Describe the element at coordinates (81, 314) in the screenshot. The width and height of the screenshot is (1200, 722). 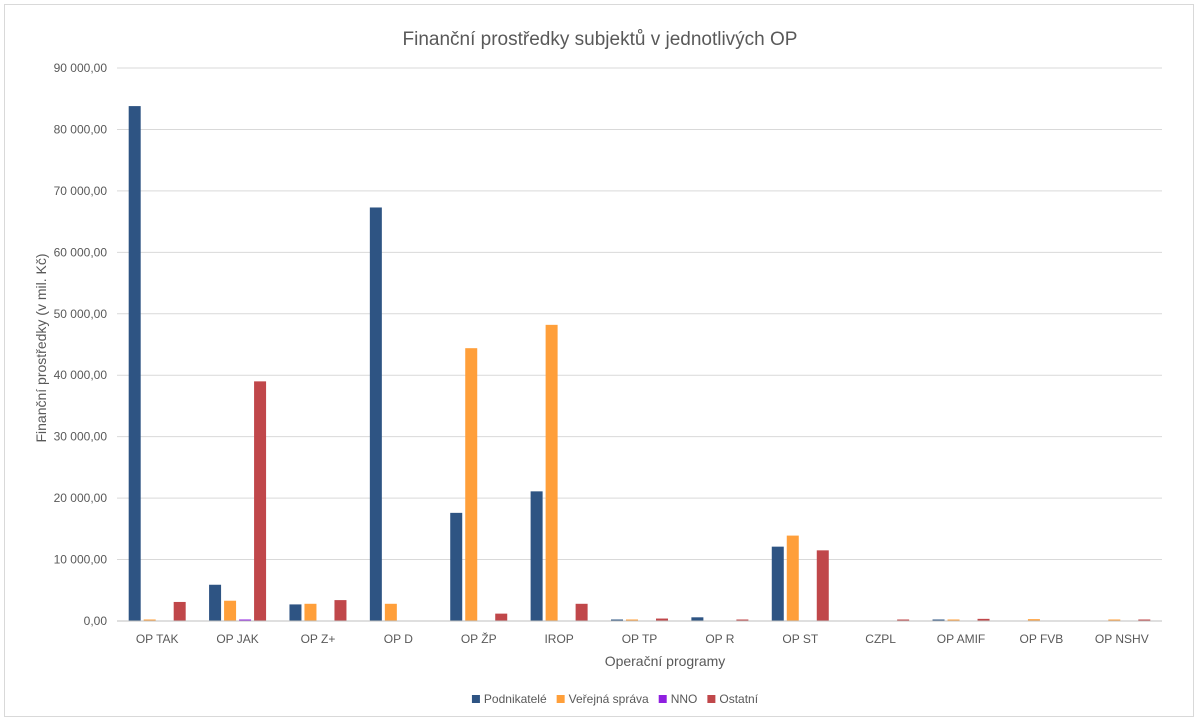
I see `y-tick-label: 50 000,00` at that location.